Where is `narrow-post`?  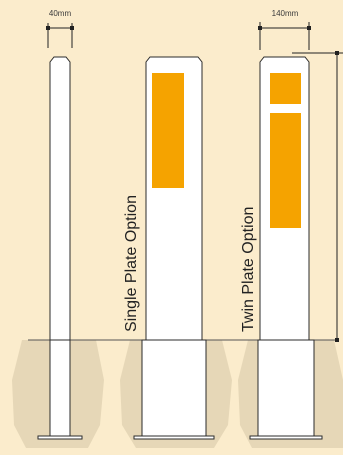 narrow-post is located at coordinates (60, 248).